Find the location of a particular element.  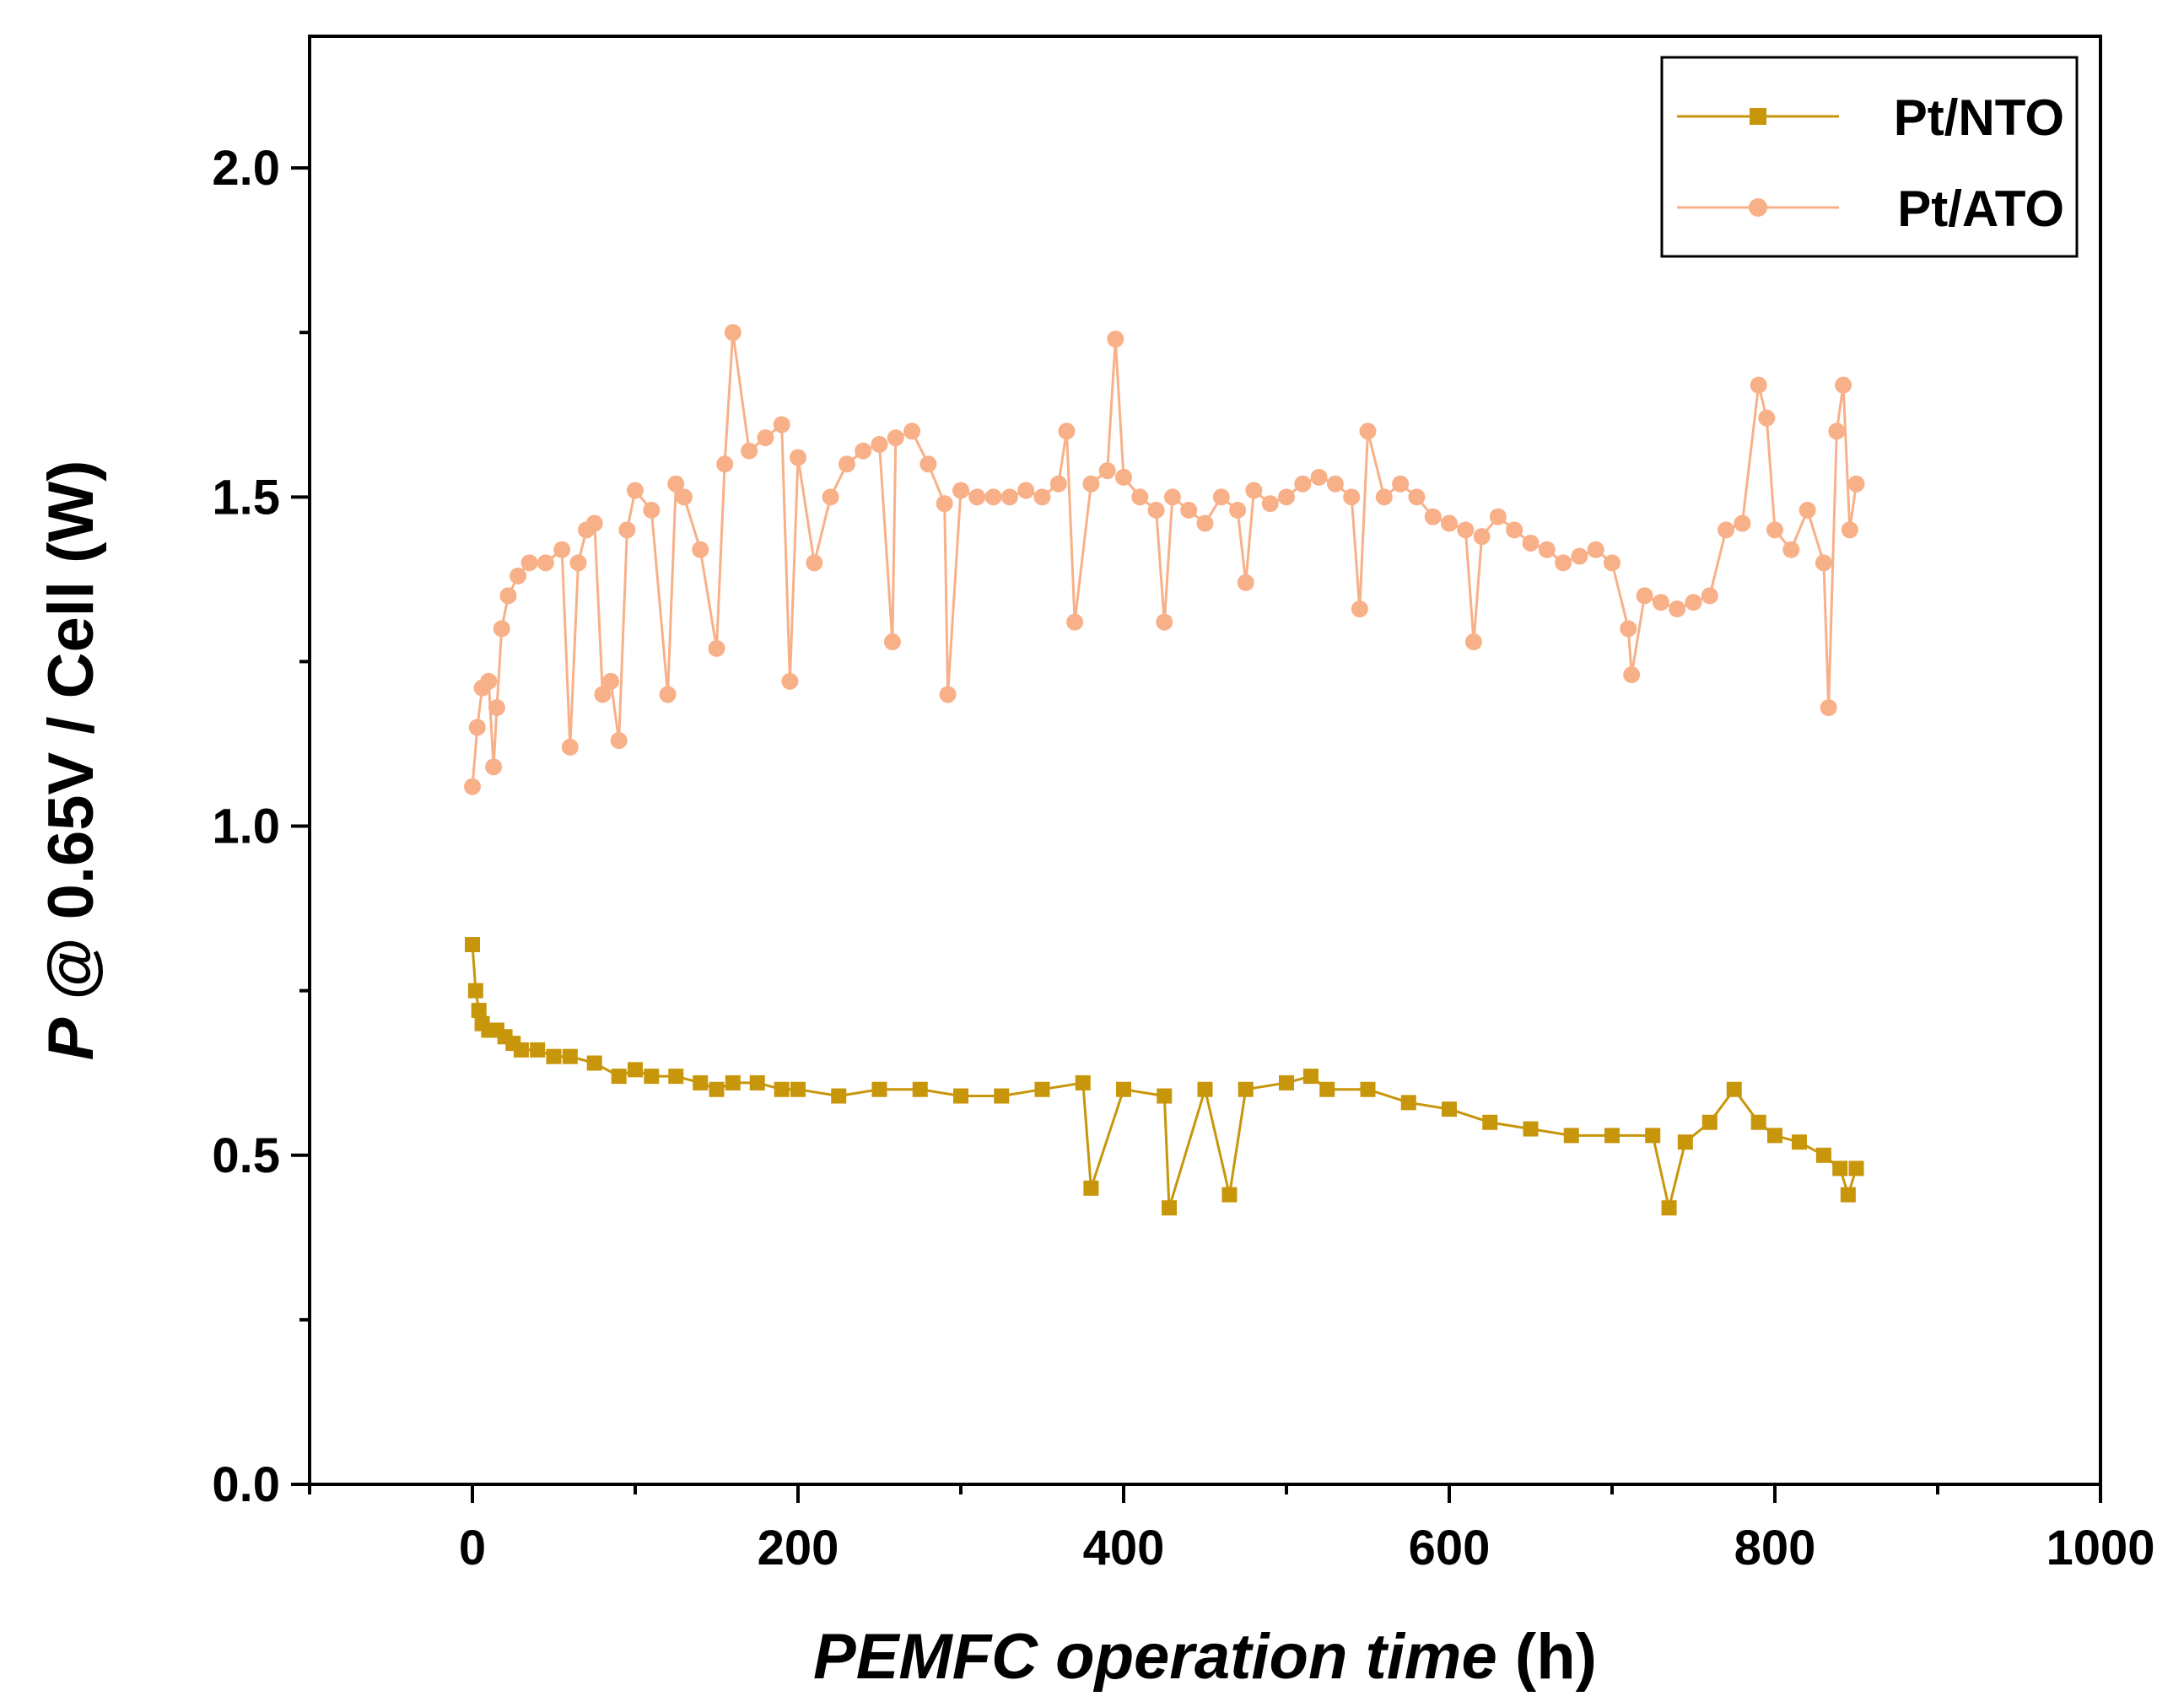

x-tick-label: 200 is located at coordinates (798, 1548).